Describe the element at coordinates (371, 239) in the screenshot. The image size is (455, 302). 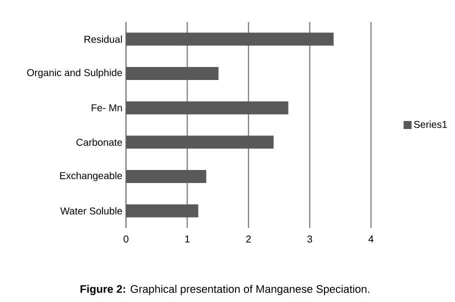
I see `x-tick-label: 4` at that location.